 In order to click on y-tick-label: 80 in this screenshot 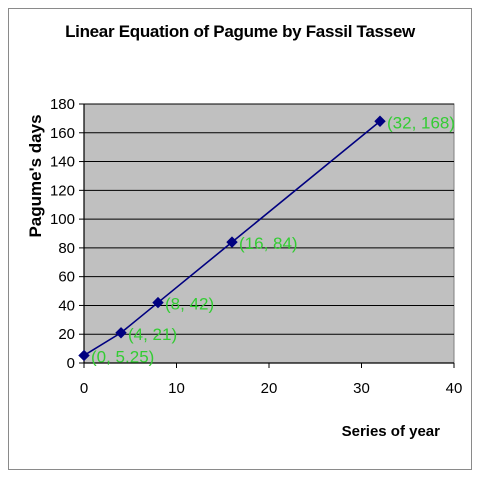, I will do `click(66, 248)`.